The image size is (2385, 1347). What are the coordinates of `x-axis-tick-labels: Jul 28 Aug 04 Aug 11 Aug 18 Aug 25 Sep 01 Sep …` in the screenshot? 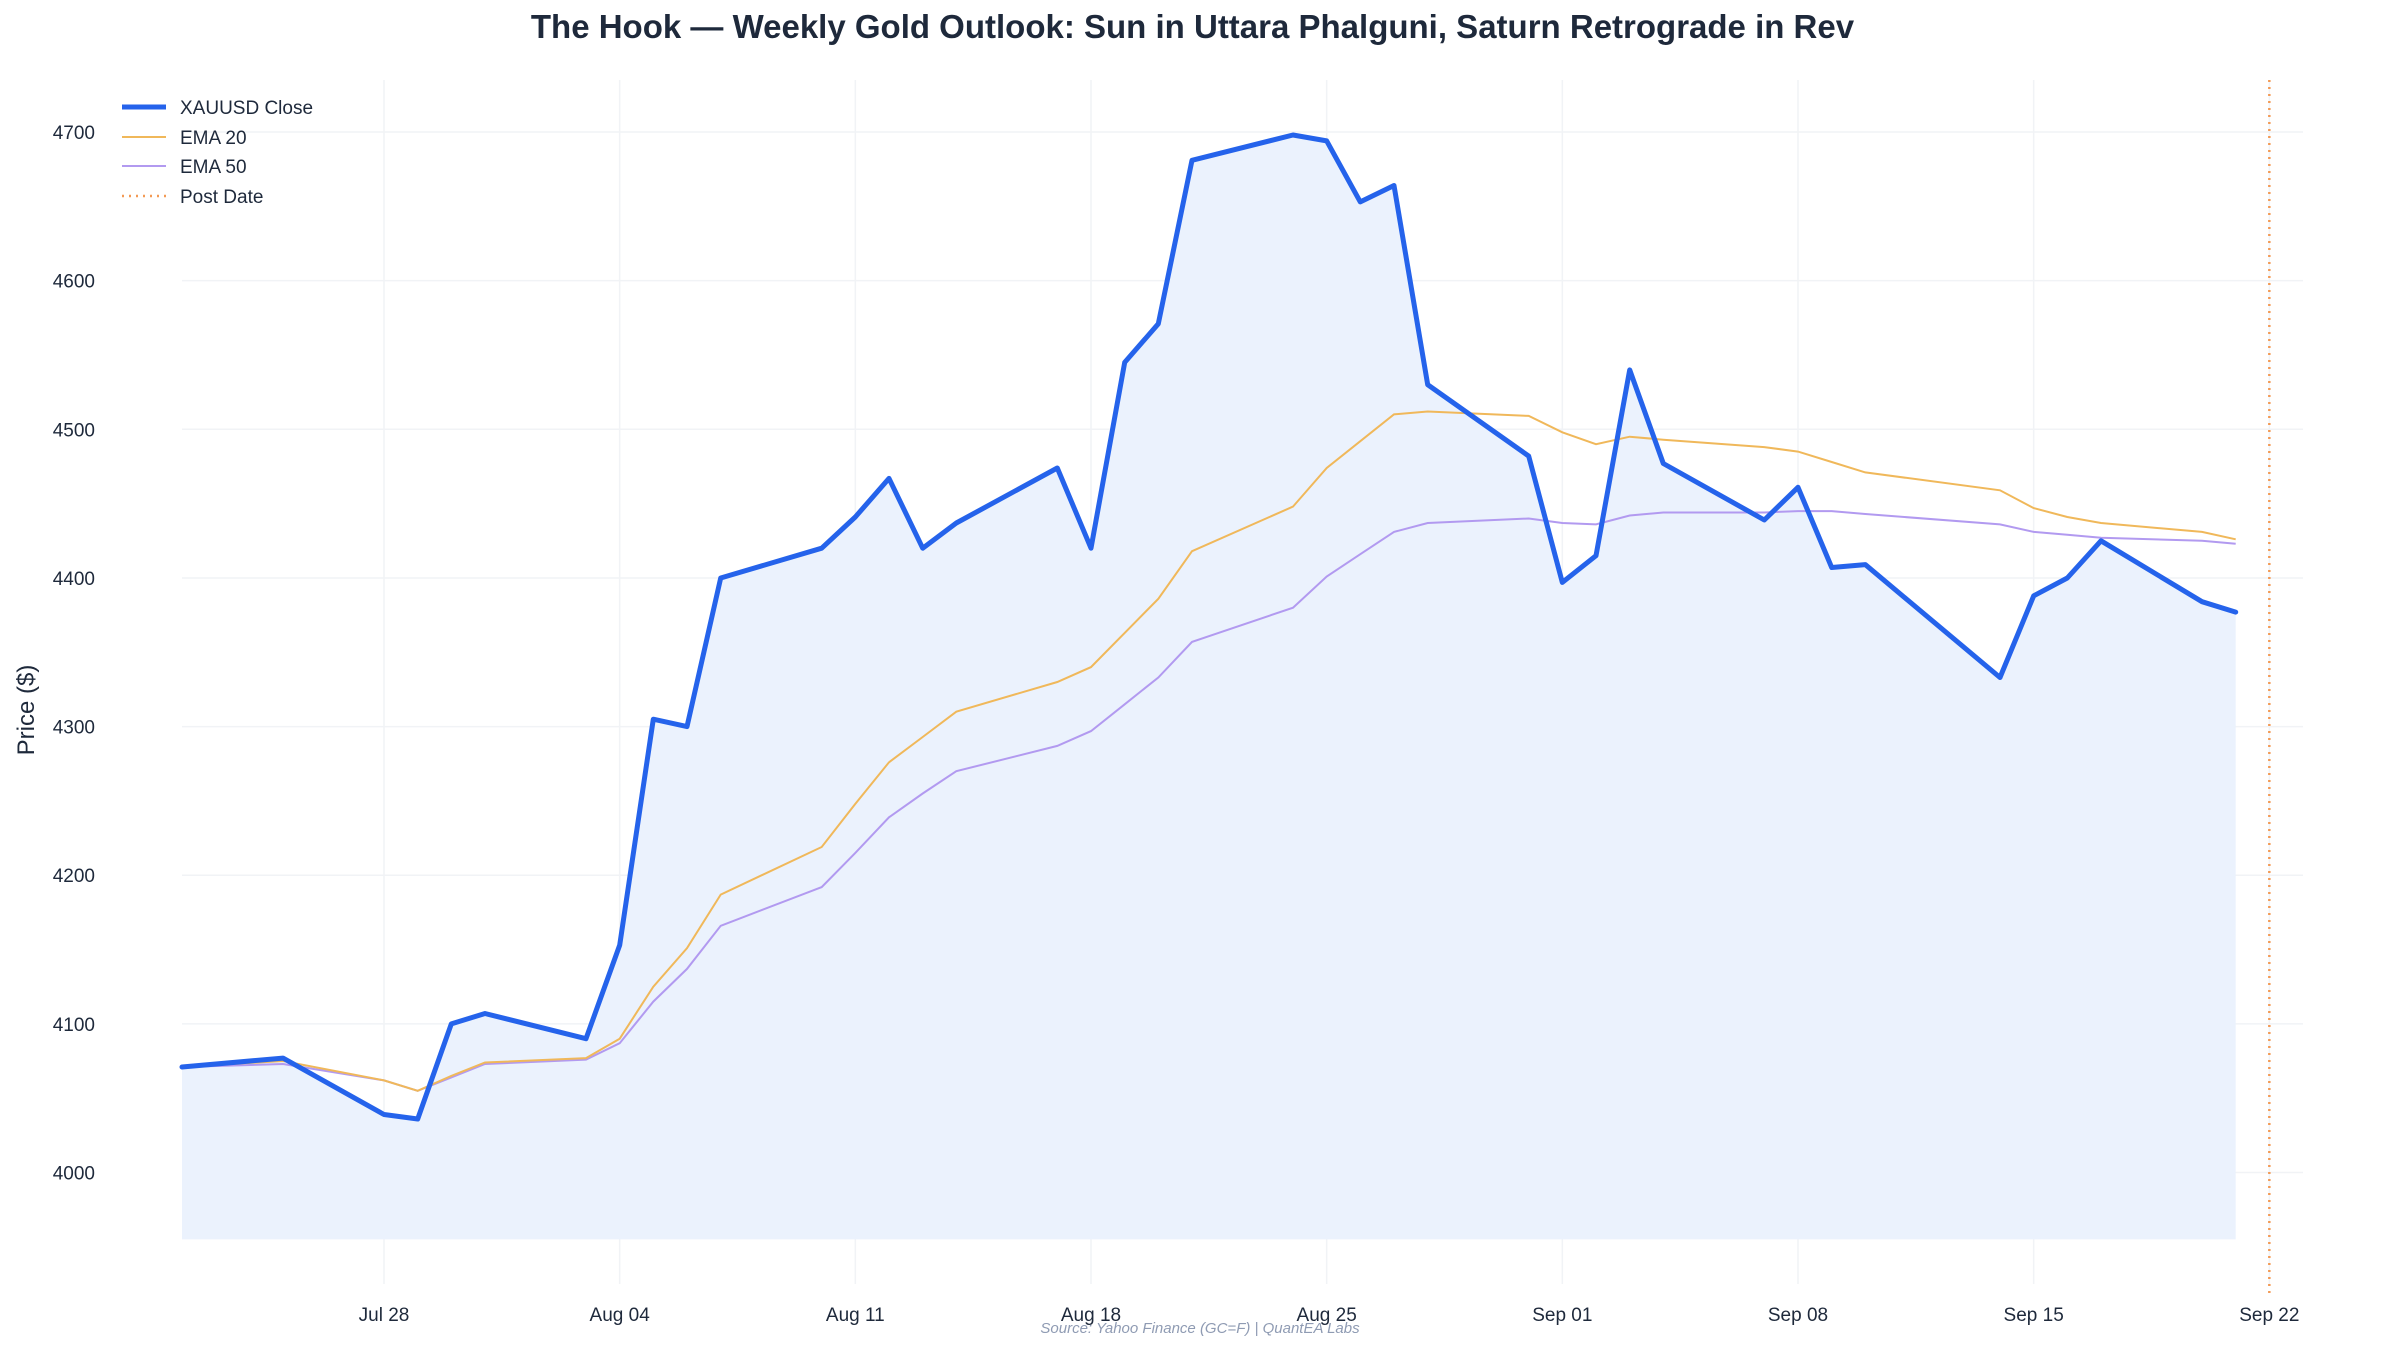 It's located at (1329, 1315).